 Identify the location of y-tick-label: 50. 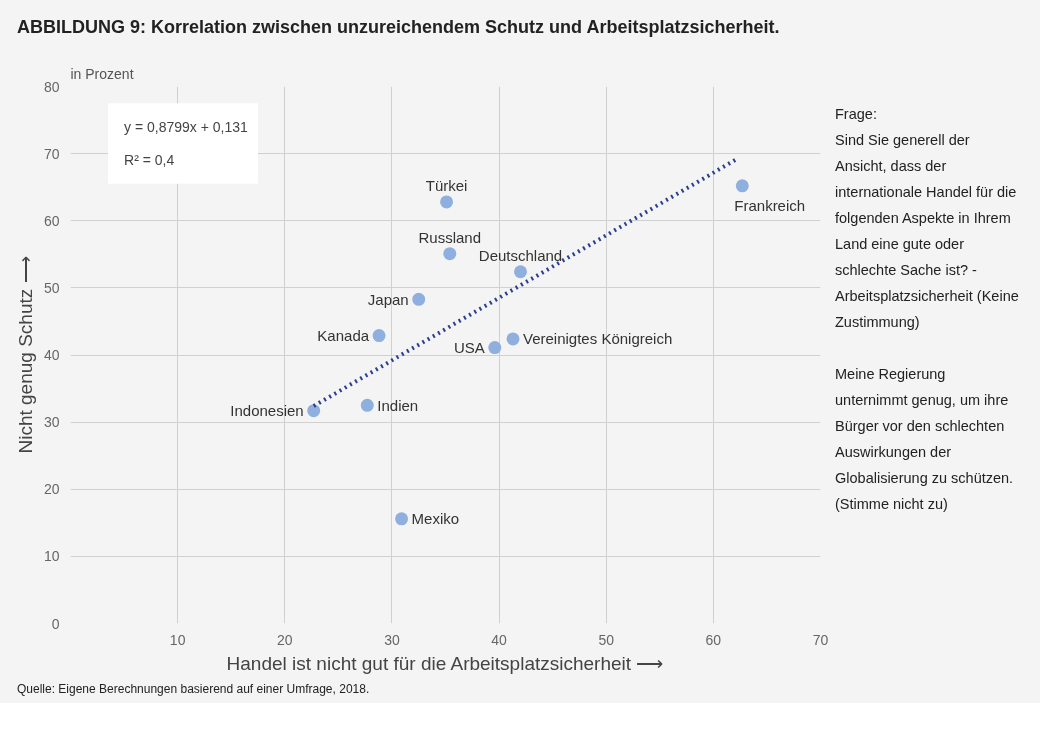
(51, 287).